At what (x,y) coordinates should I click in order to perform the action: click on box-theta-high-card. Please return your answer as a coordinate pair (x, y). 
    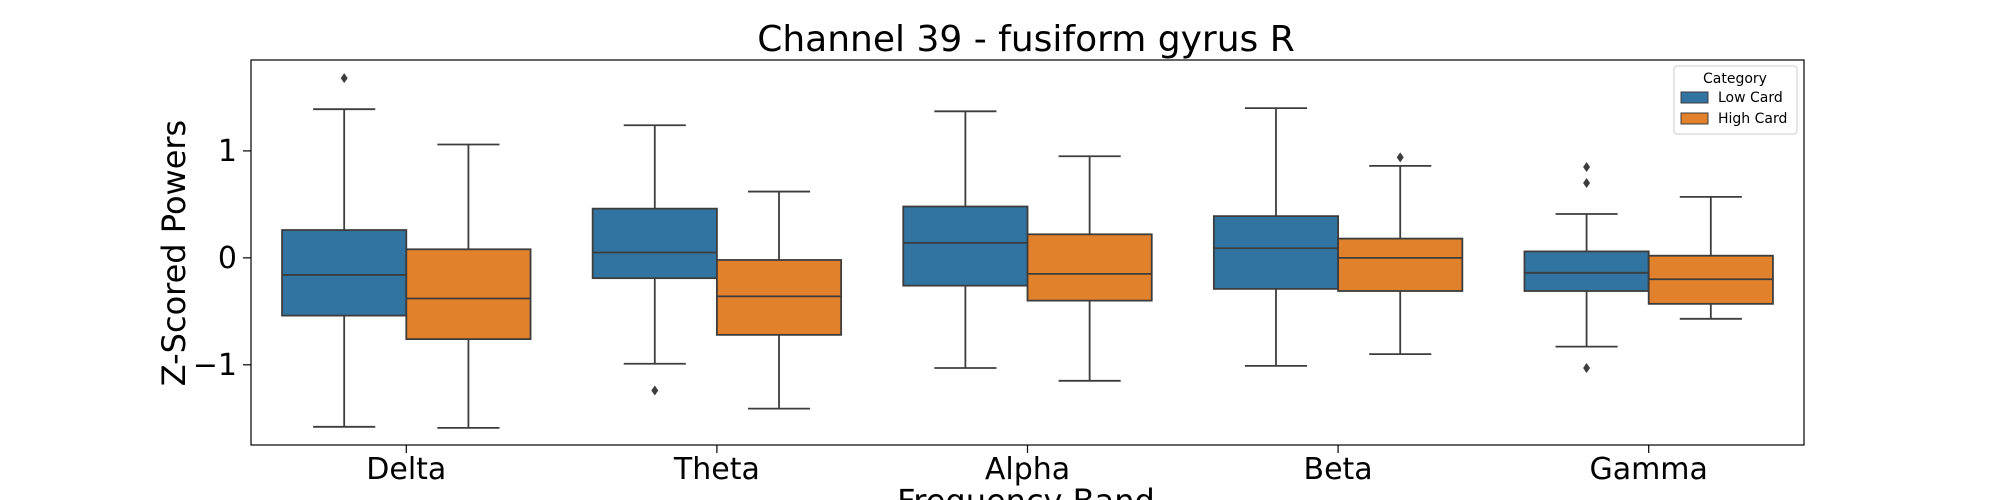
    Looking at the image, I should click on (779, 300).